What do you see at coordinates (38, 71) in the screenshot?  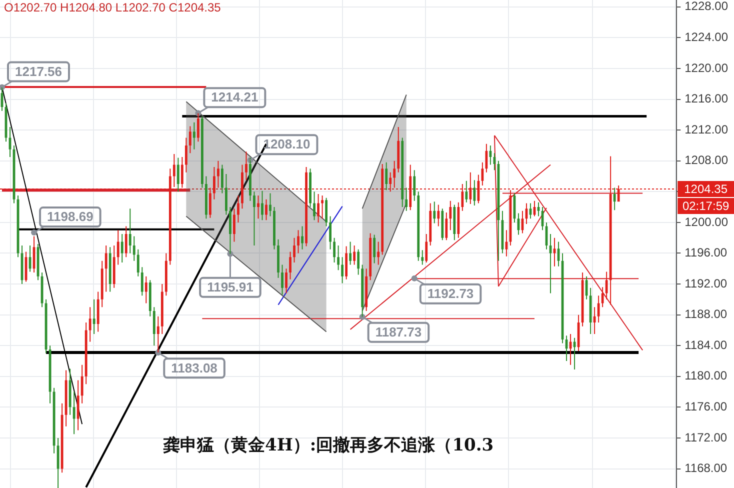 I see `data-label: 1217.56` at bounding box center [38, 71].